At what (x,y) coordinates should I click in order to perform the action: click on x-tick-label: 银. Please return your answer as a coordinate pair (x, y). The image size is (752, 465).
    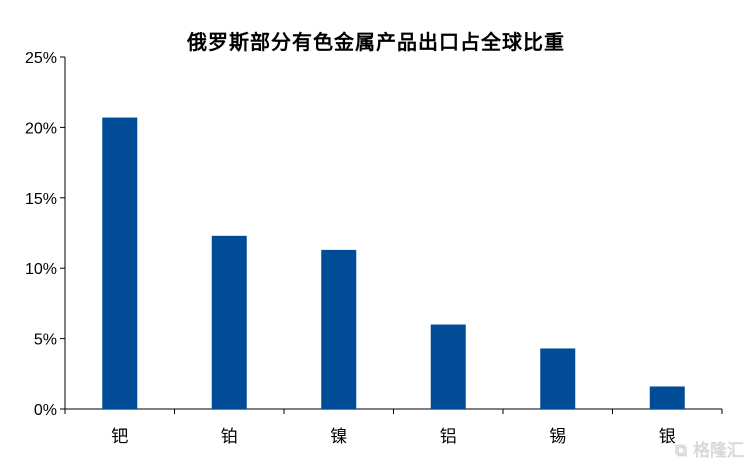
    Looking at the image, I should click on (667, 437).